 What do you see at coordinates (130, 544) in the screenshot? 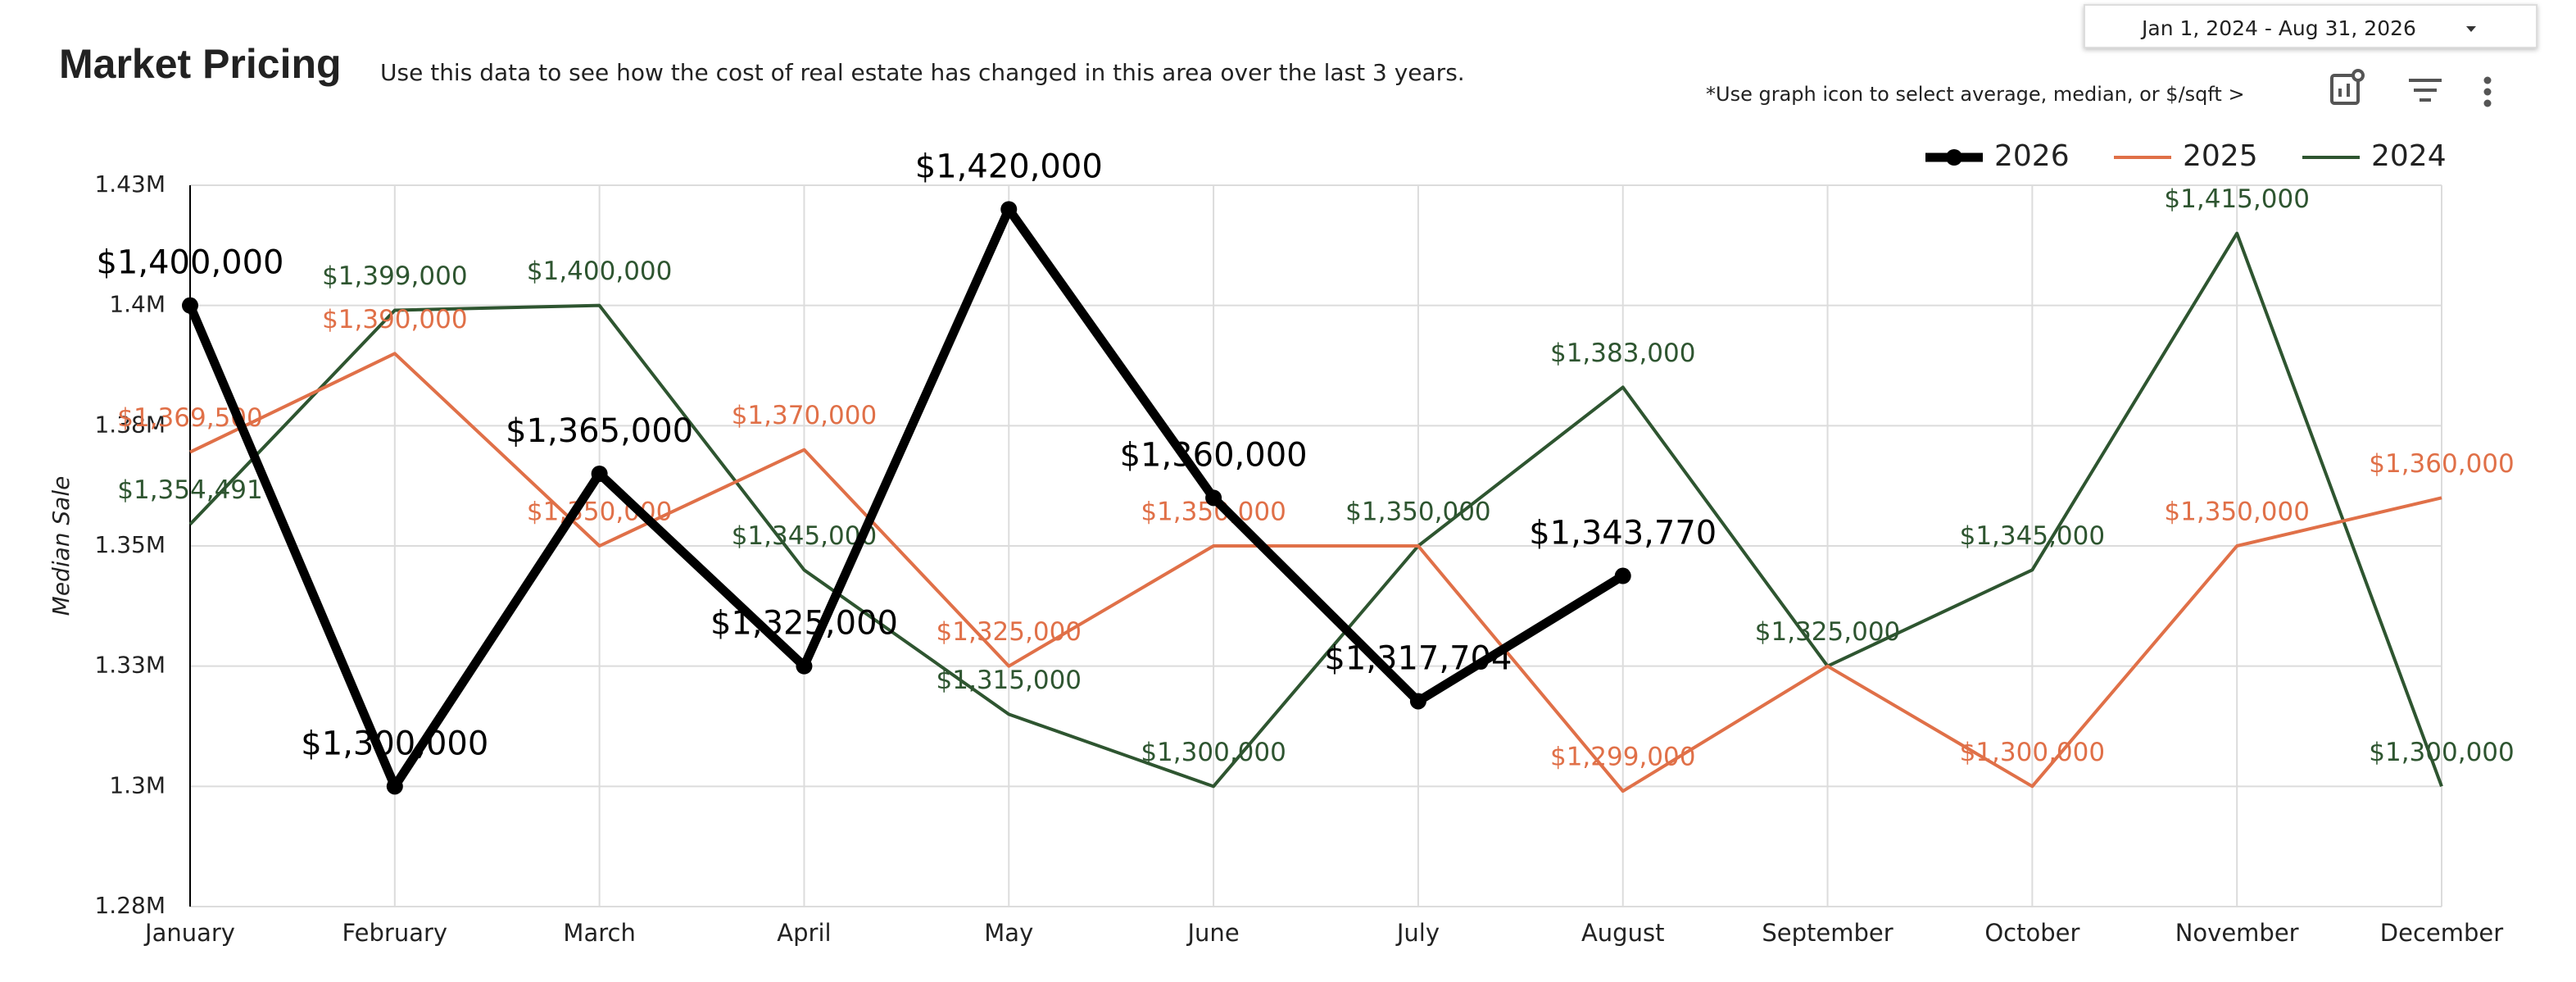
I see `y-tick-label: 1.35M` at bounding box center [130, 544].